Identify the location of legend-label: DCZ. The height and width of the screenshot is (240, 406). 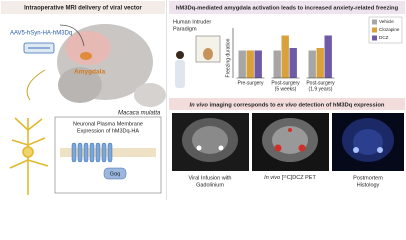
(384, 37).